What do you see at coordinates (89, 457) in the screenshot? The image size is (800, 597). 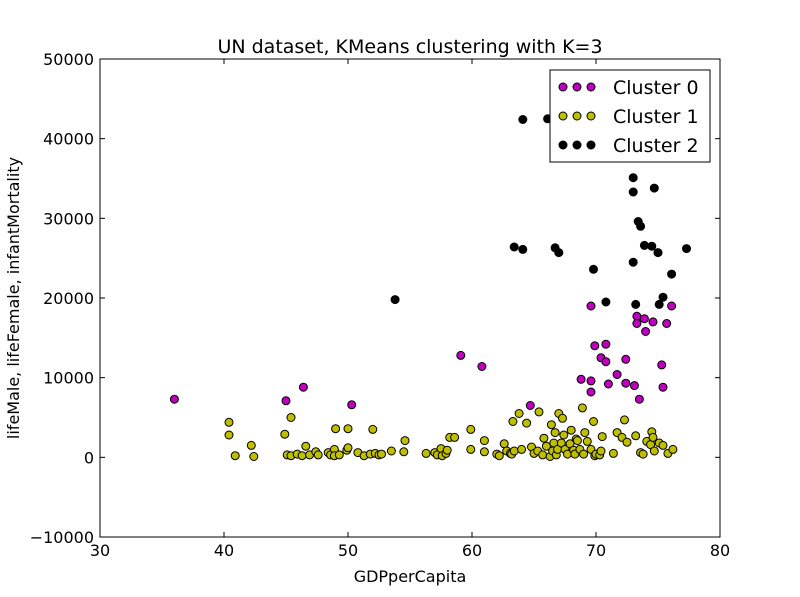 I see `y-tick-label: 0` at bounding box center [89, 457].